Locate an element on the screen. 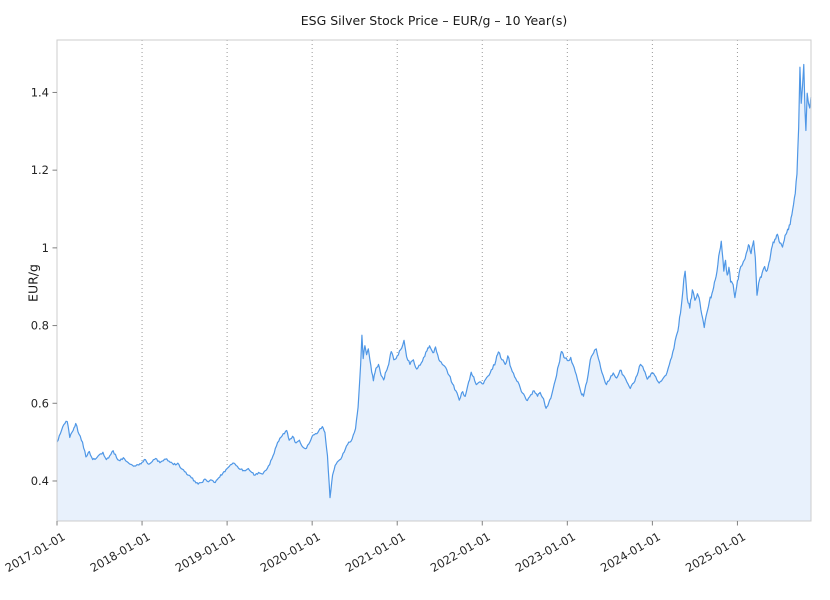 This screenshot has width=830, height=600. x-tick-label: 2019-01-01 is located at coordinates (205, 552).